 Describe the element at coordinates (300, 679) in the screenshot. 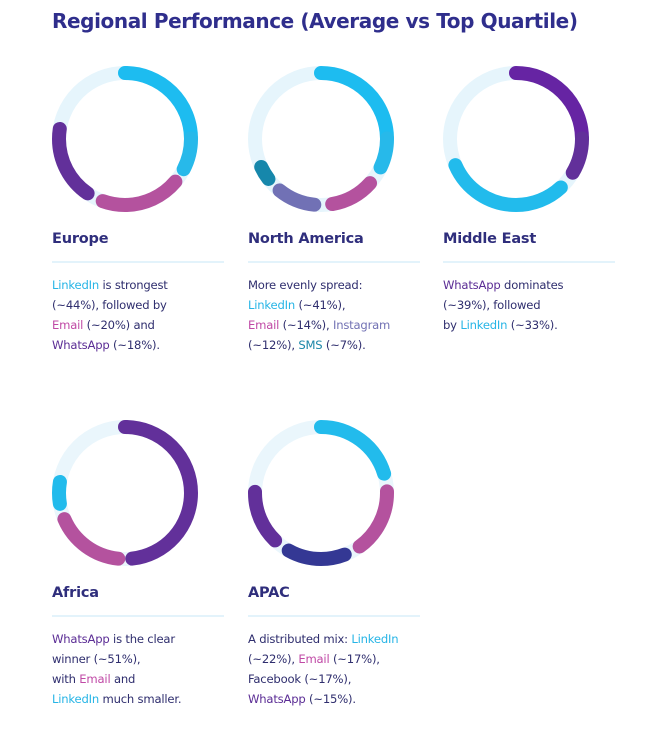

I see `desc-text: Facebook (~17%),` at that location.